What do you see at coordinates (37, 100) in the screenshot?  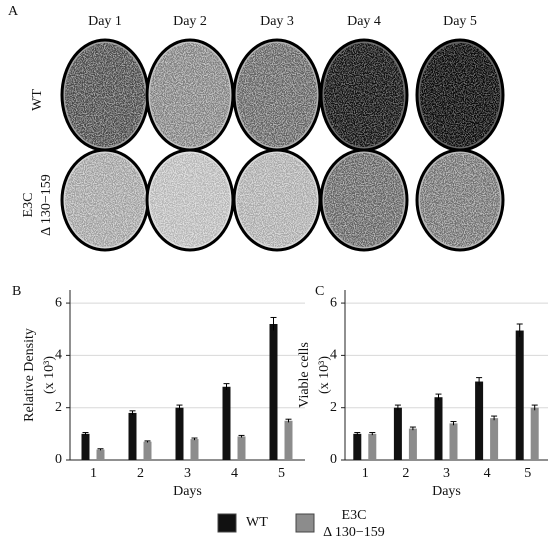 I see `row-label: WT` at bounding box center [37, 100].